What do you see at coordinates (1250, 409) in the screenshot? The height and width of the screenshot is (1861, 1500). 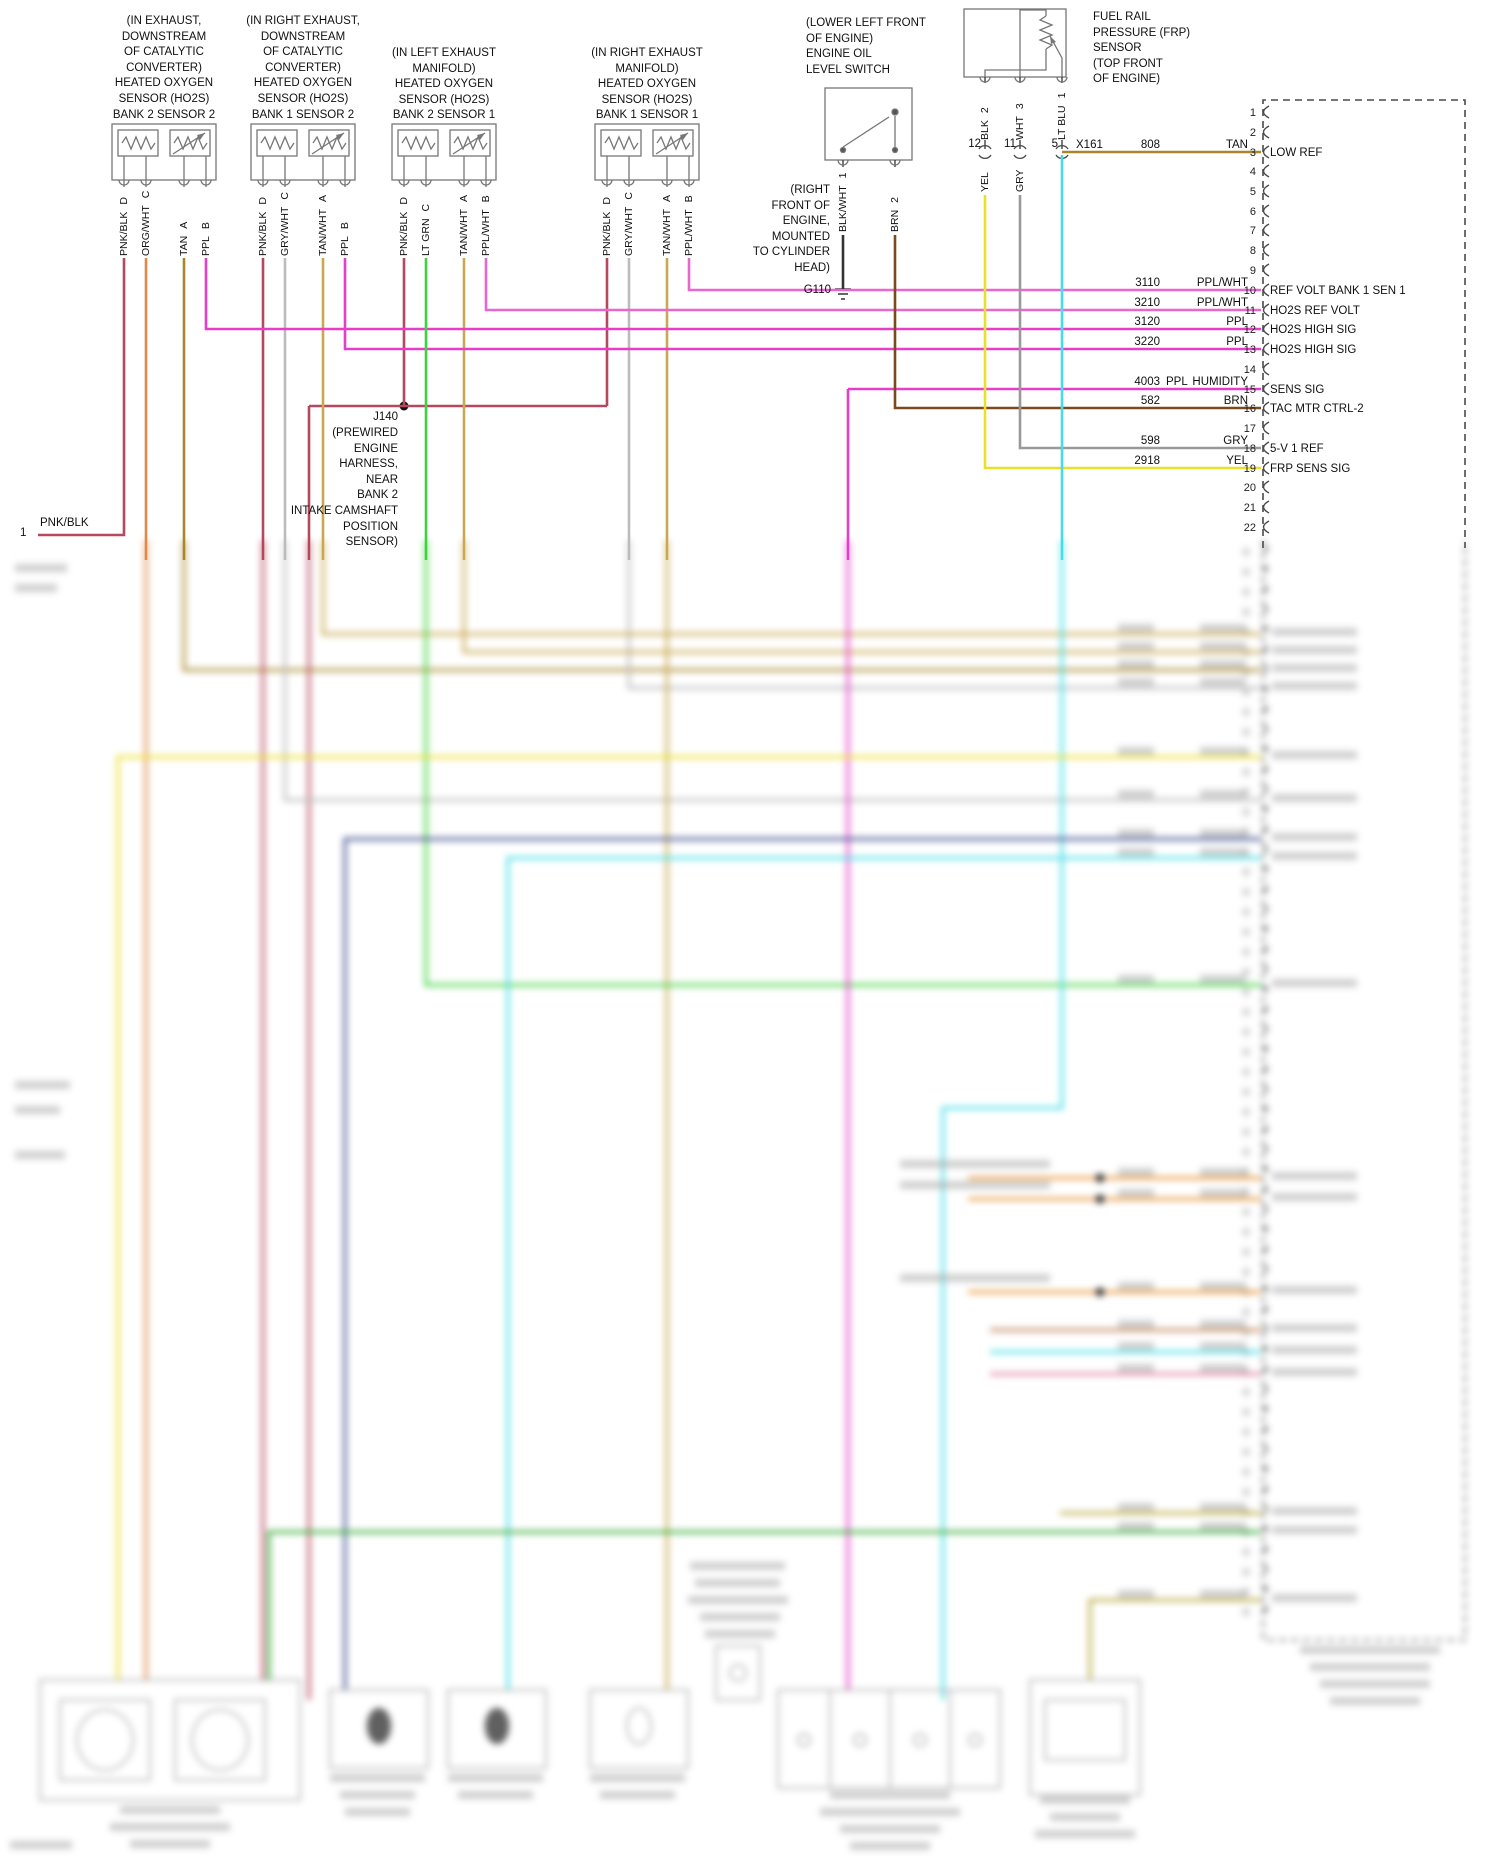 I see `pcm-pin-number: 16` at bounding box center [1250, 409].